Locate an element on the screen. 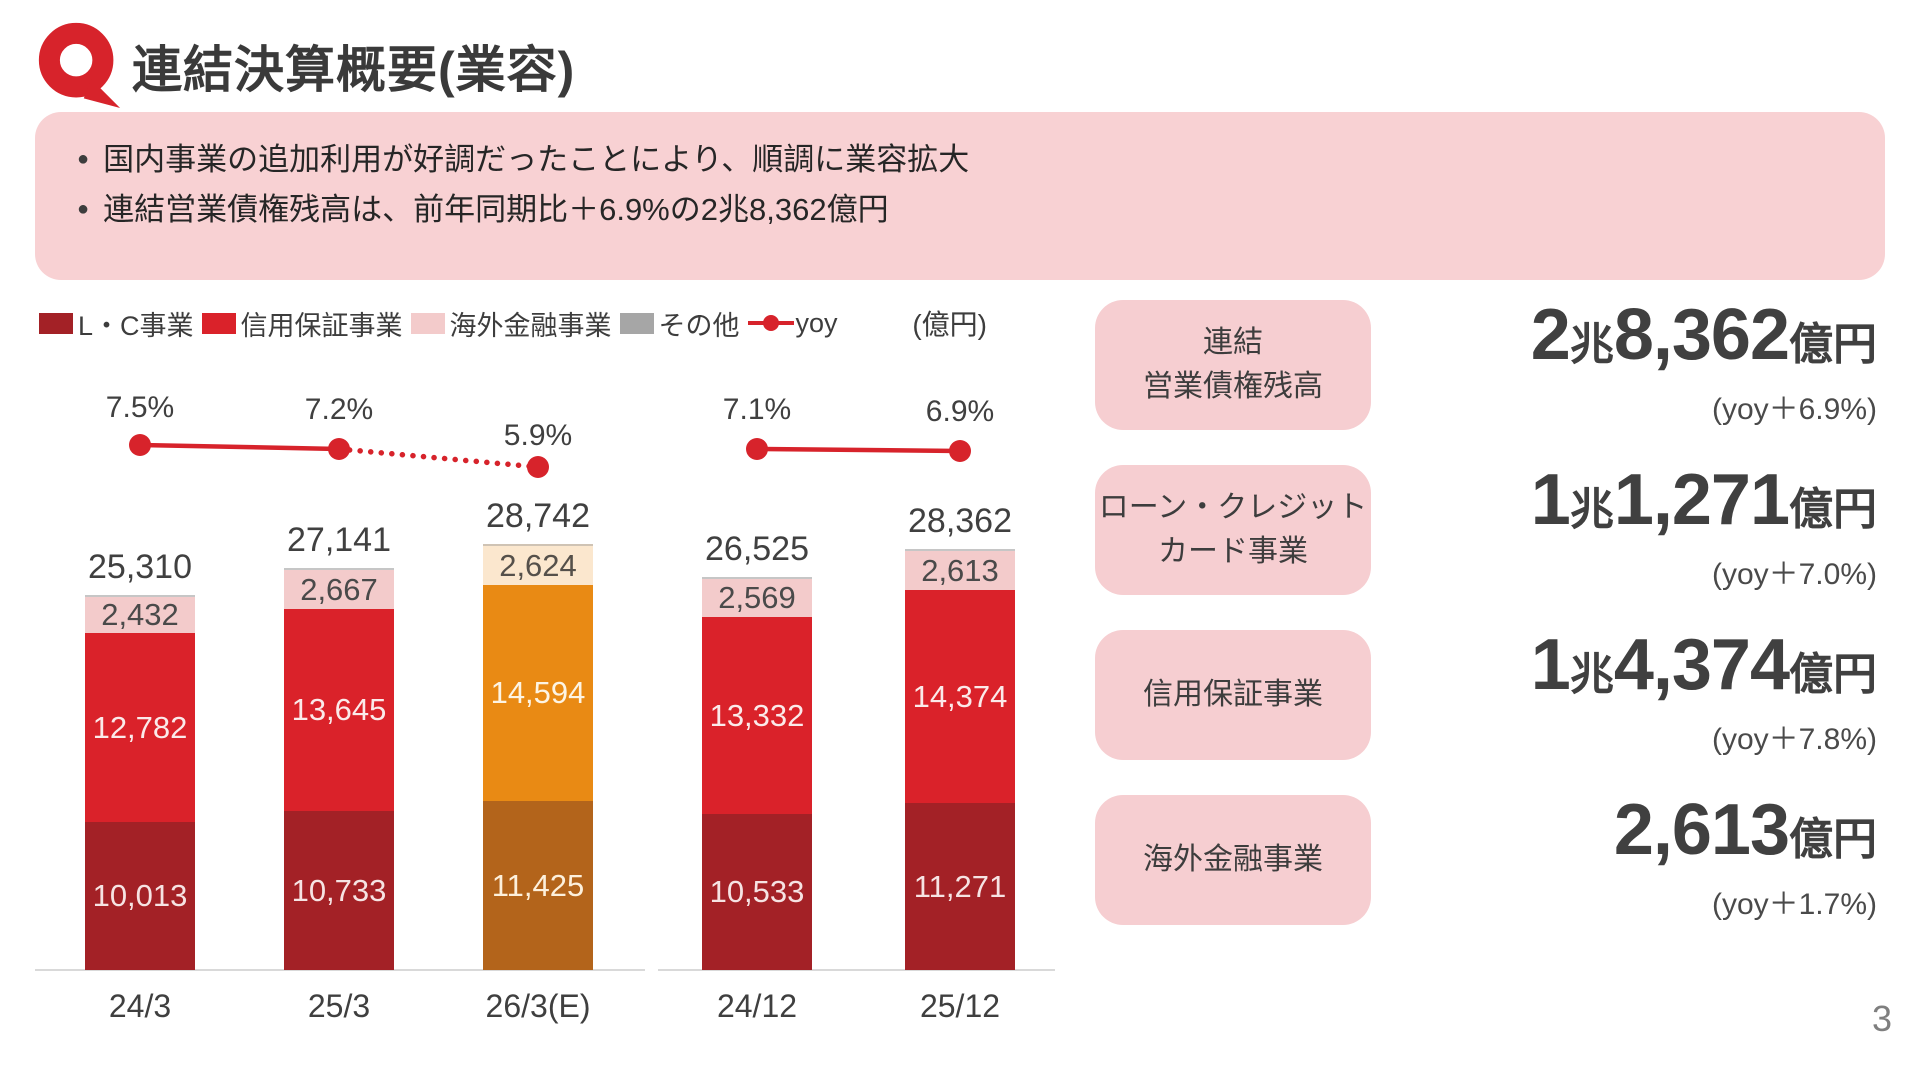 The height and width of the screenshot is (1080, 1920). x-axis-label: 24/12 is located at coordinates (757, 1006).